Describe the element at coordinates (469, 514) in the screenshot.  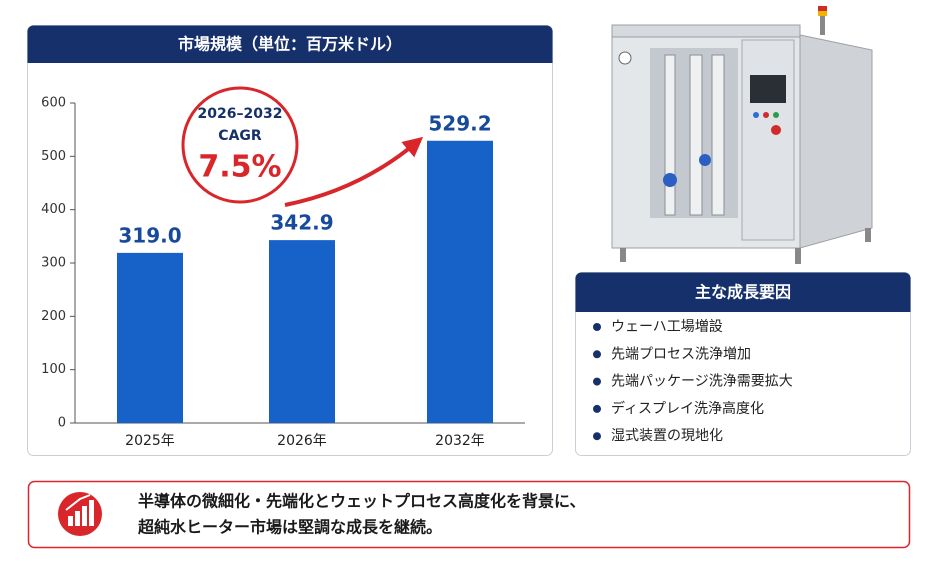
I see `summary-box` at that location.